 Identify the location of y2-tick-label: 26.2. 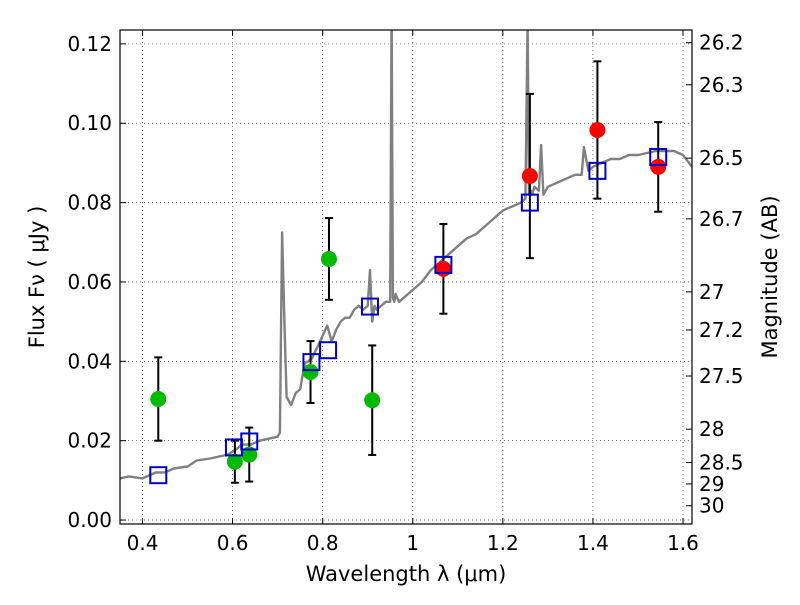
(721, 43).